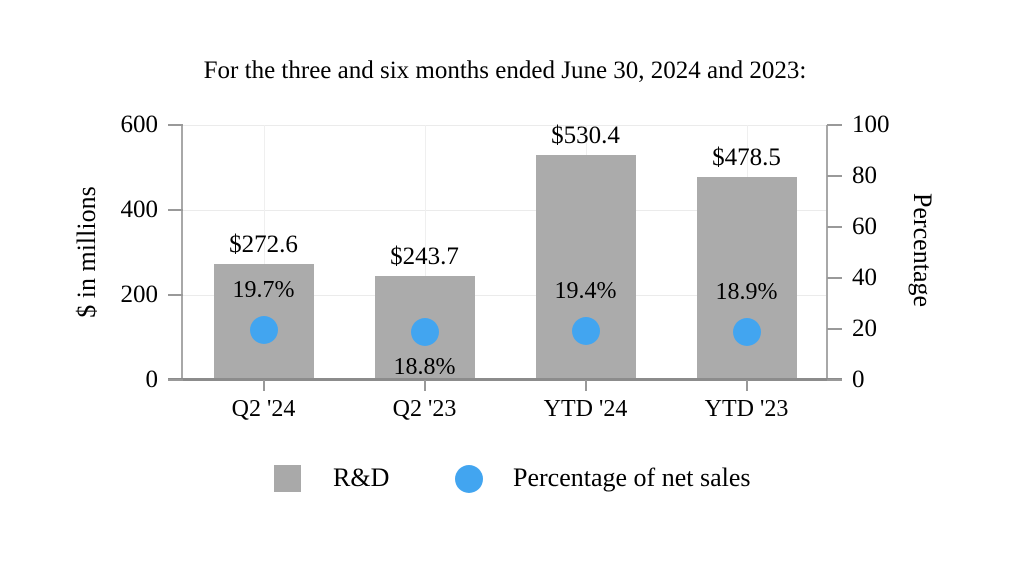  What do you see at coordinates (746, 157) in the screenshot?
I see `bar-value-label: $478.5` at bounding box center [746, 157].